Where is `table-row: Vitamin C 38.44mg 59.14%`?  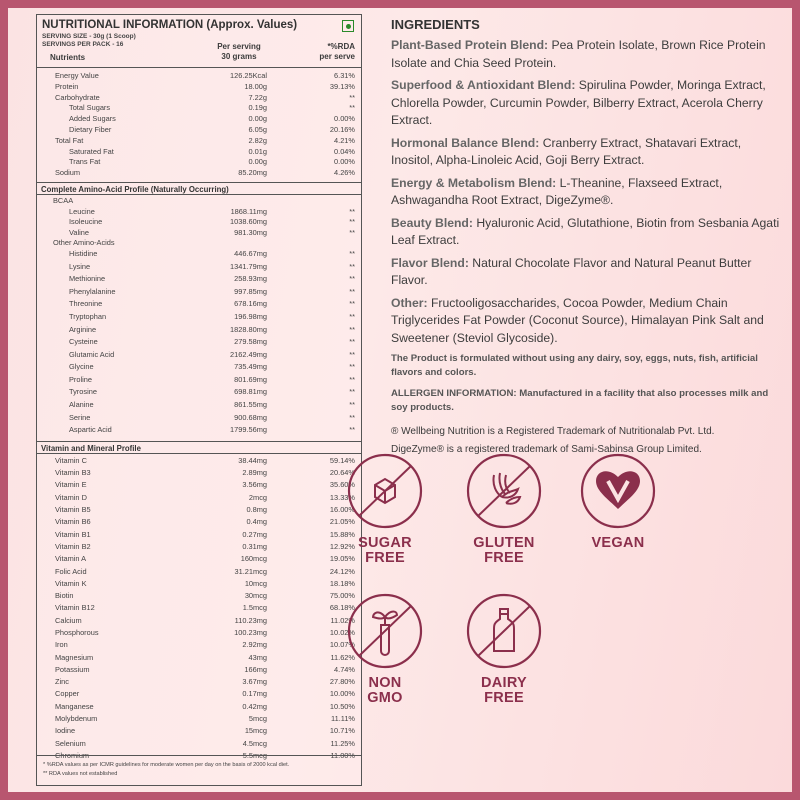
table-row: Vitamin C 38.44mg 59.14% is located at coordinates (199, 462).